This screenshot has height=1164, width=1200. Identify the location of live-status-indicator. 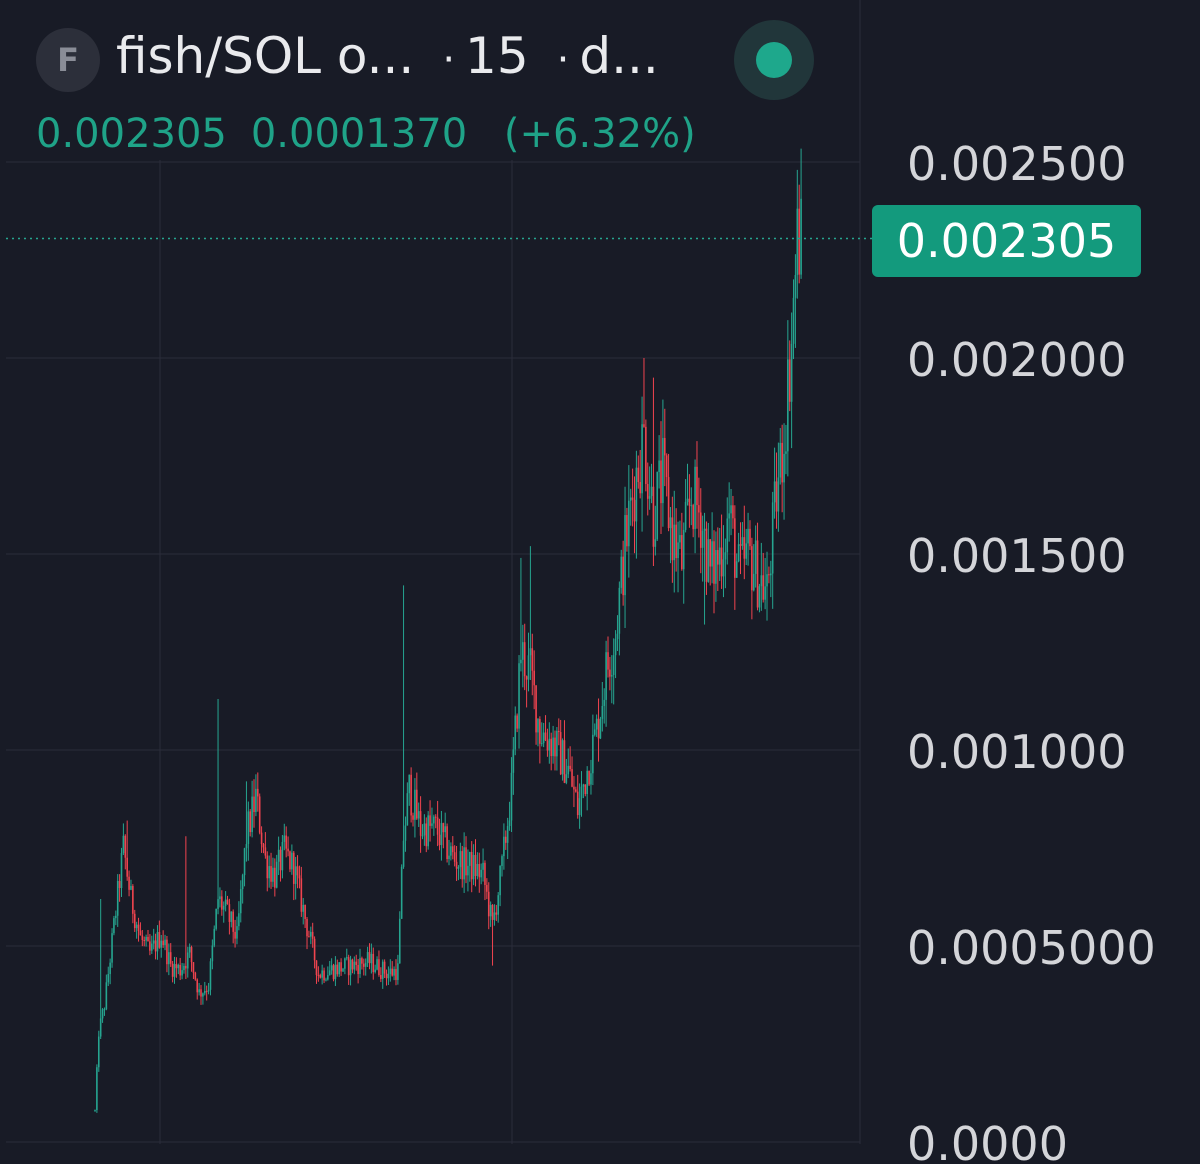
(774, 60).